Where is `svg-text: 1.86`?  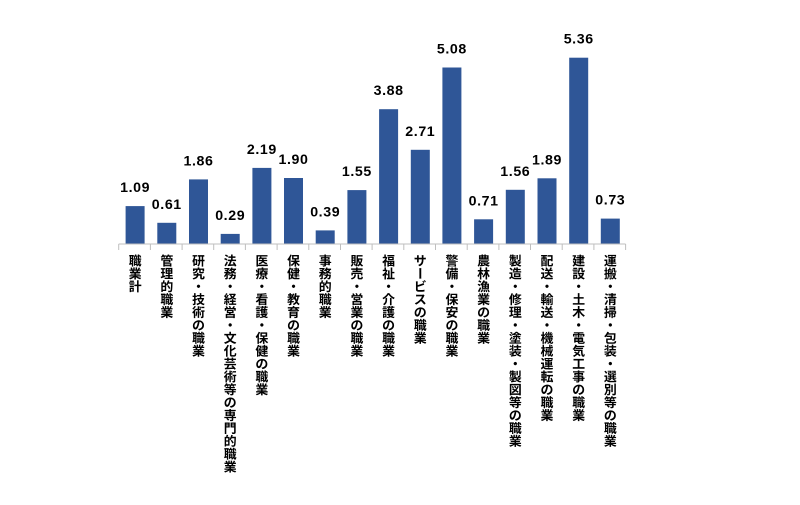
svg-text: 1.86 is located at coordinates (198, 161).